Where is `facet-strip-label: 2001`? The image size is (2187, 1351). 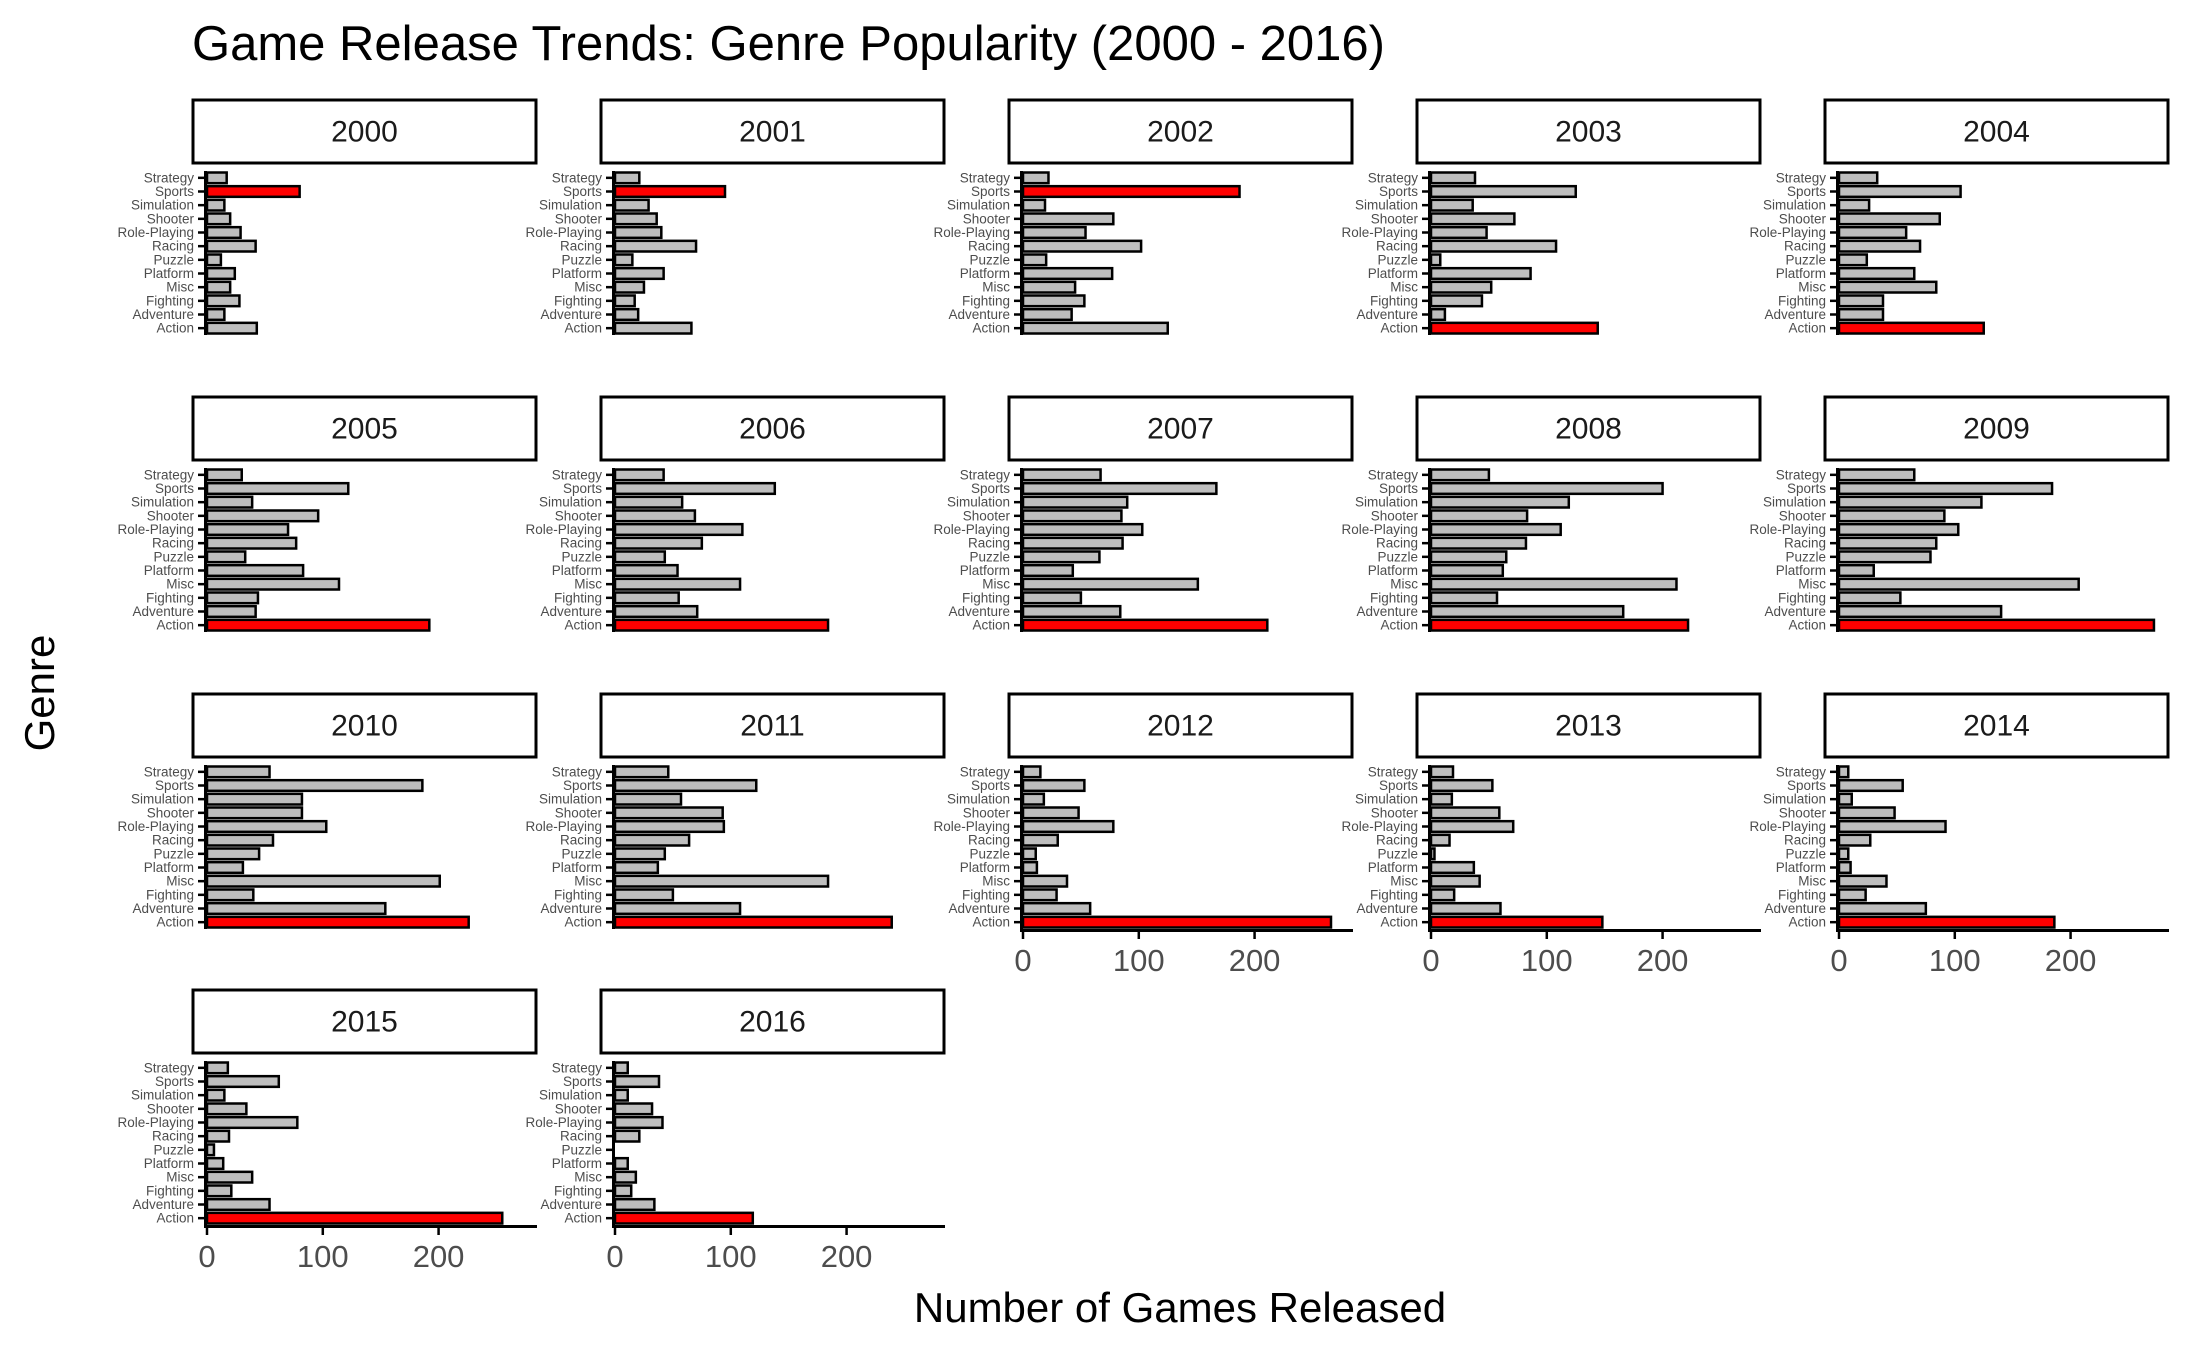 facet-strip-label: 2001 is located at coordinates (772, 132).